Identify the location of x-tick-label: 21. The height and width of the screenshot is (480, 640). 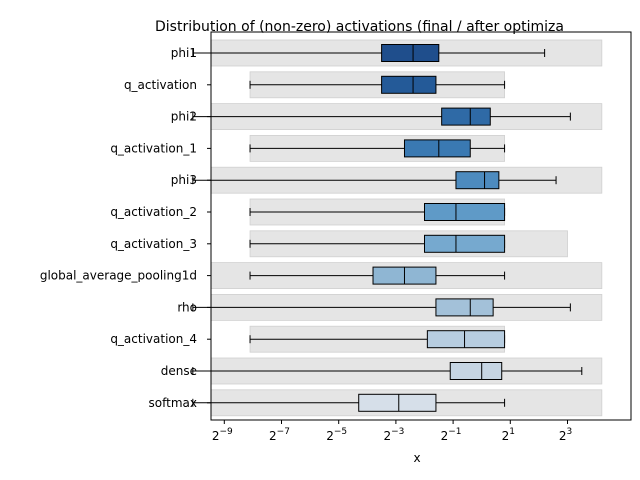
(508, 435).